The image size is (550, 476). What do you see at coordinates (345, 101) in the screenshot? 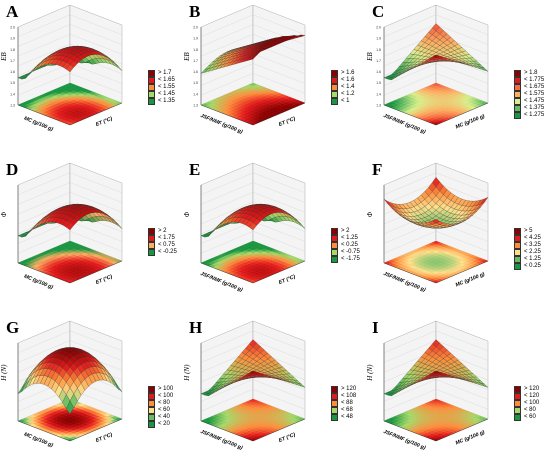
I see `legend-label: < 1` at bounding box center [345, 101].